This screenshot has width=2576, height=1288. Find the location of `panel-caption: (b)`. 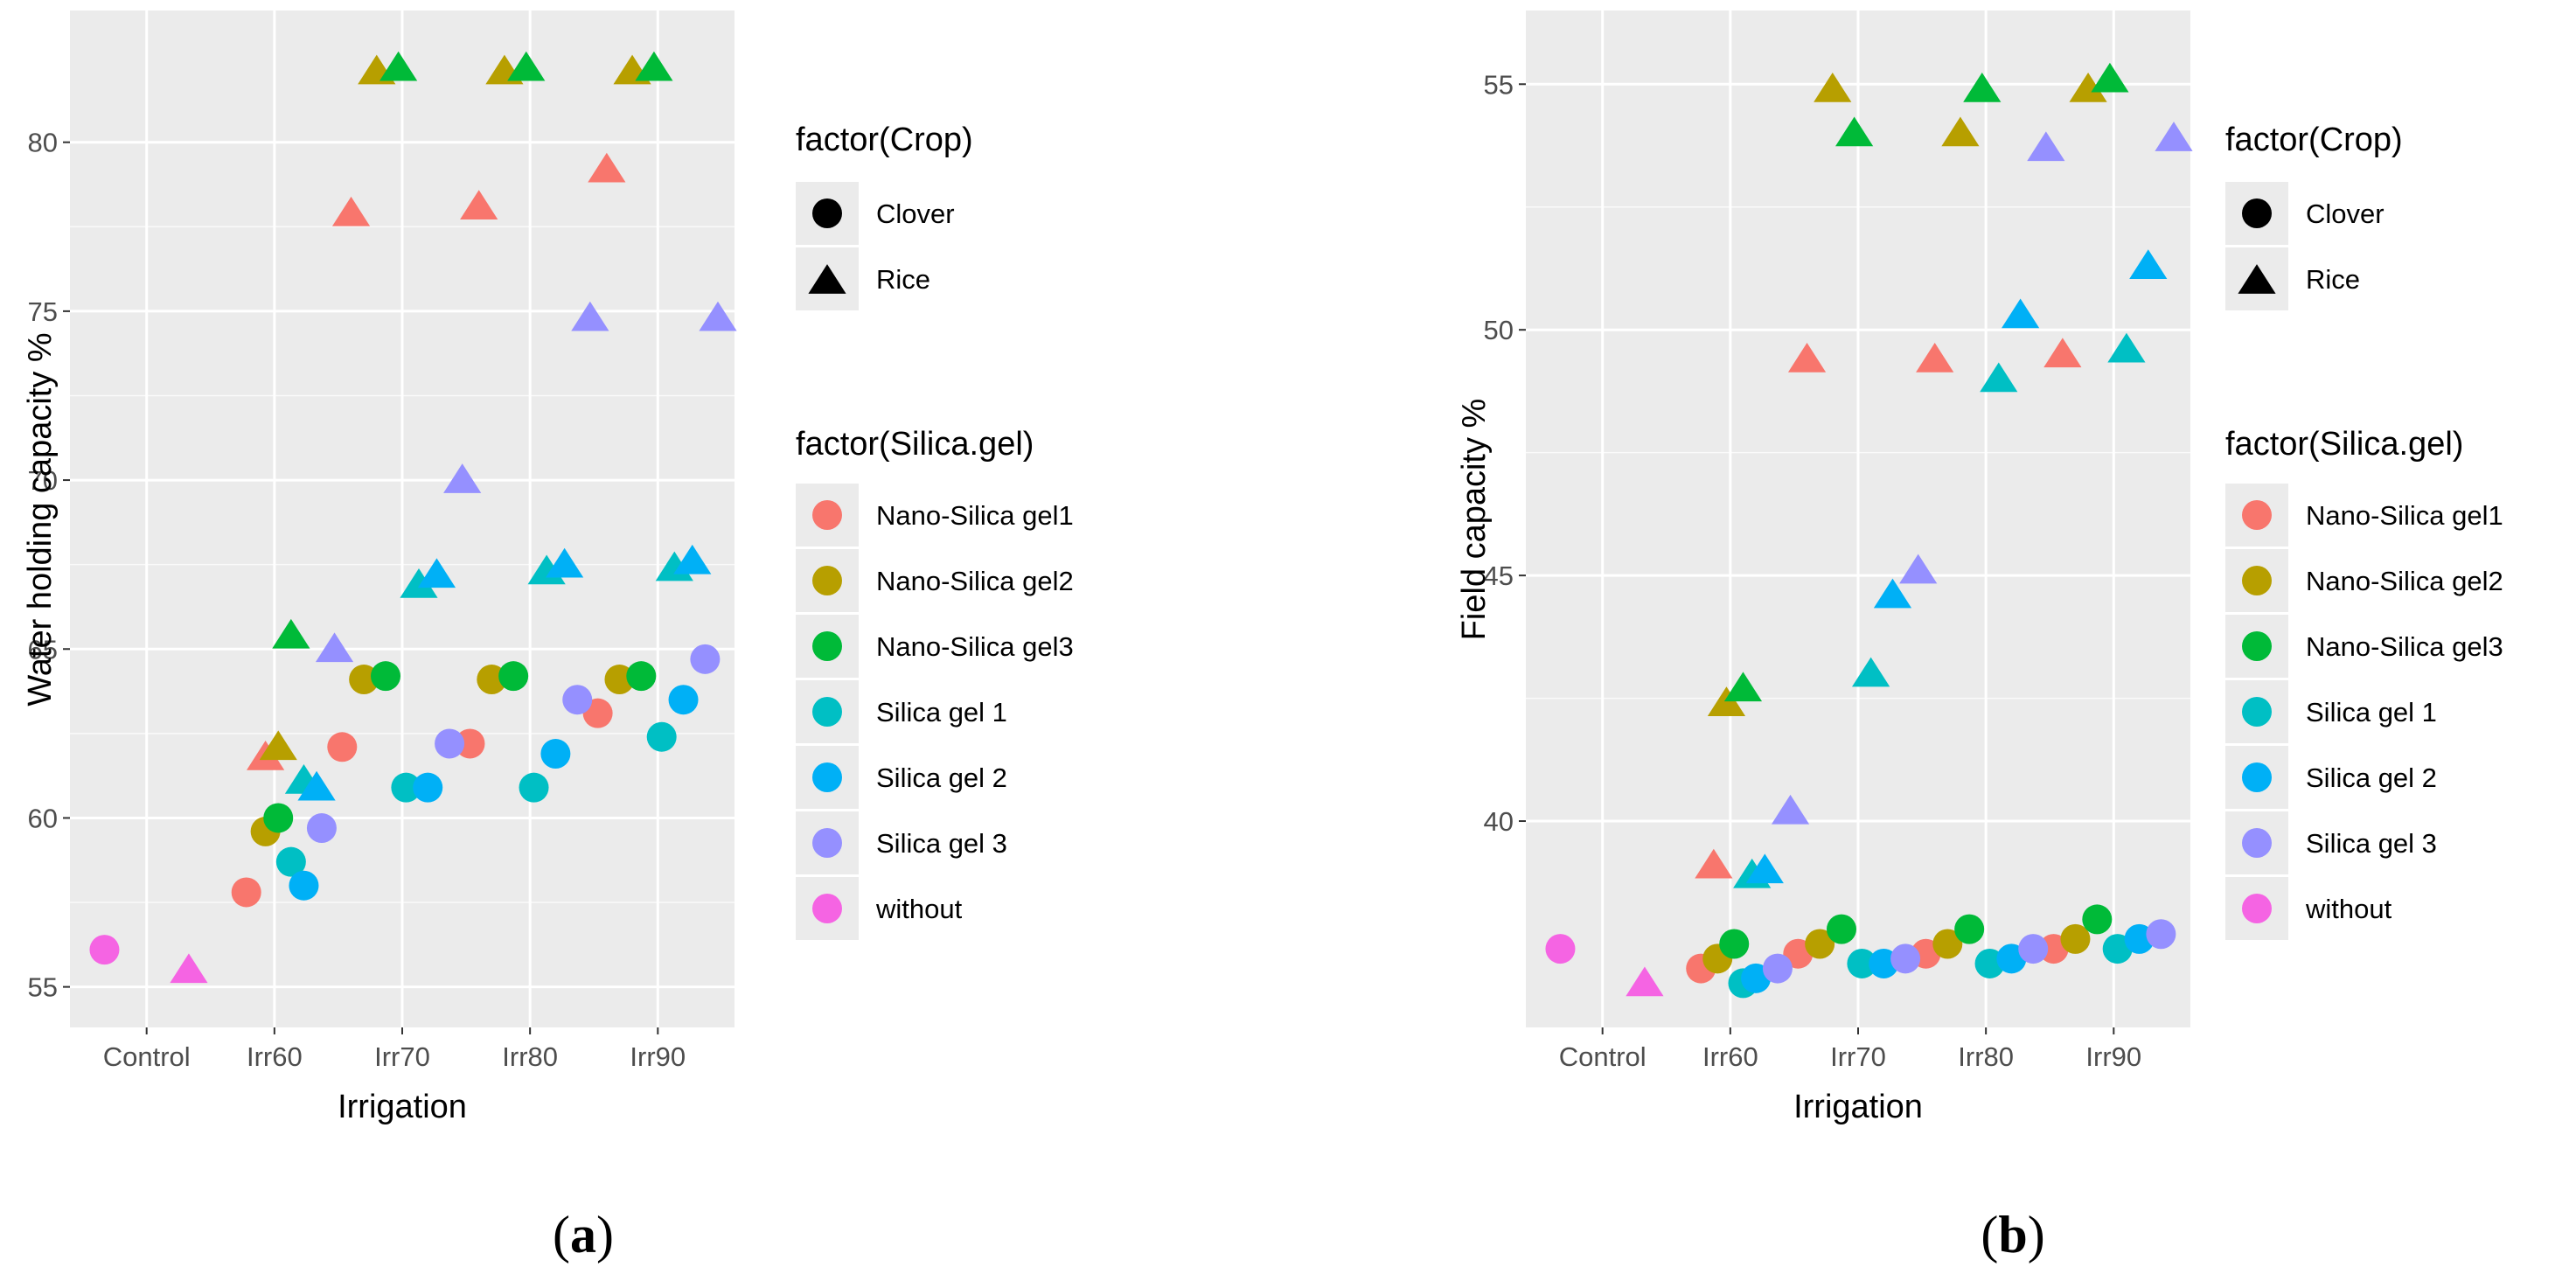

panel-caption: (b) is located at coordinates (2012, 1235).